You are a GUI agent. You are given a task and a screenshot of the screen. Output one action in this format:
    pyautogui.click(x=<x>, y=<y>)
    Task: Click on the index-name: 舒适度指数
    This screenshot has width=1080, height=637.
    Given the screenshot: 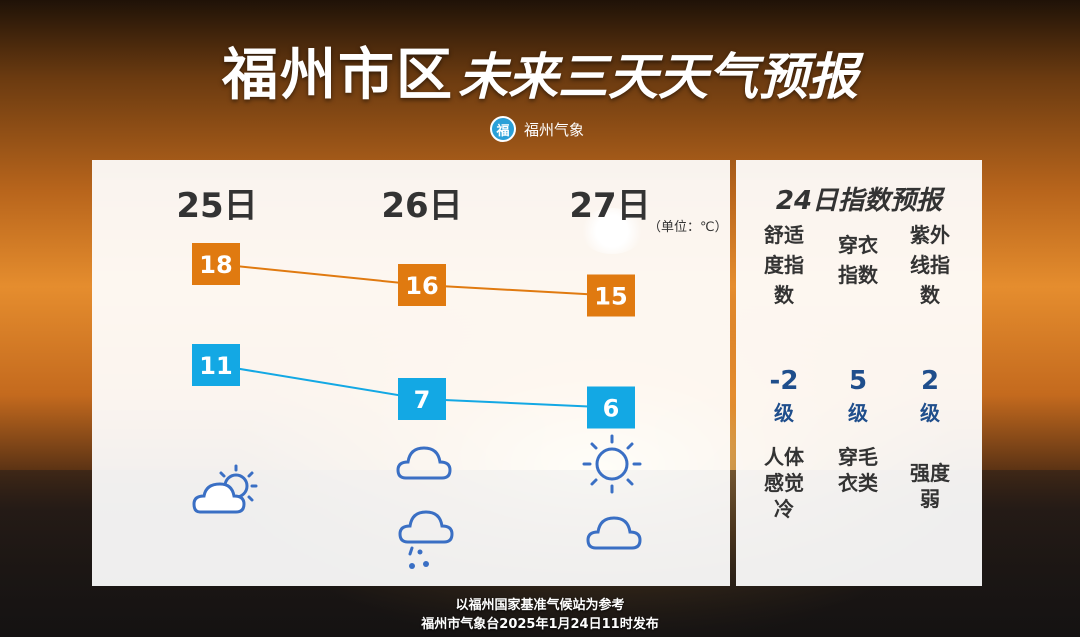 What is the action you would take?
    pyautogui.click(x=784, y=265)
    